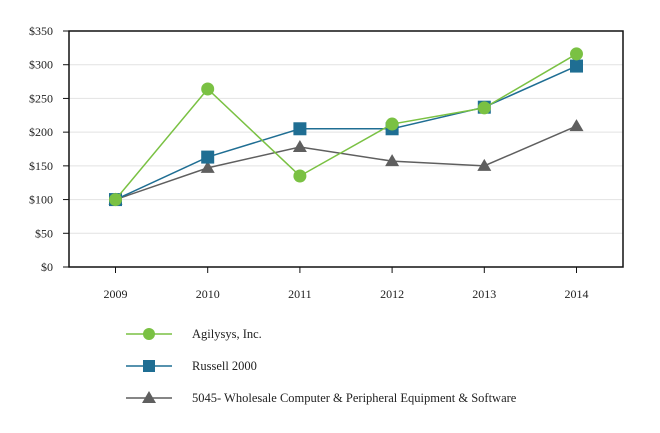 The image size is (660, 433). I want to click on circle-marker-icon, so click(149, 334).